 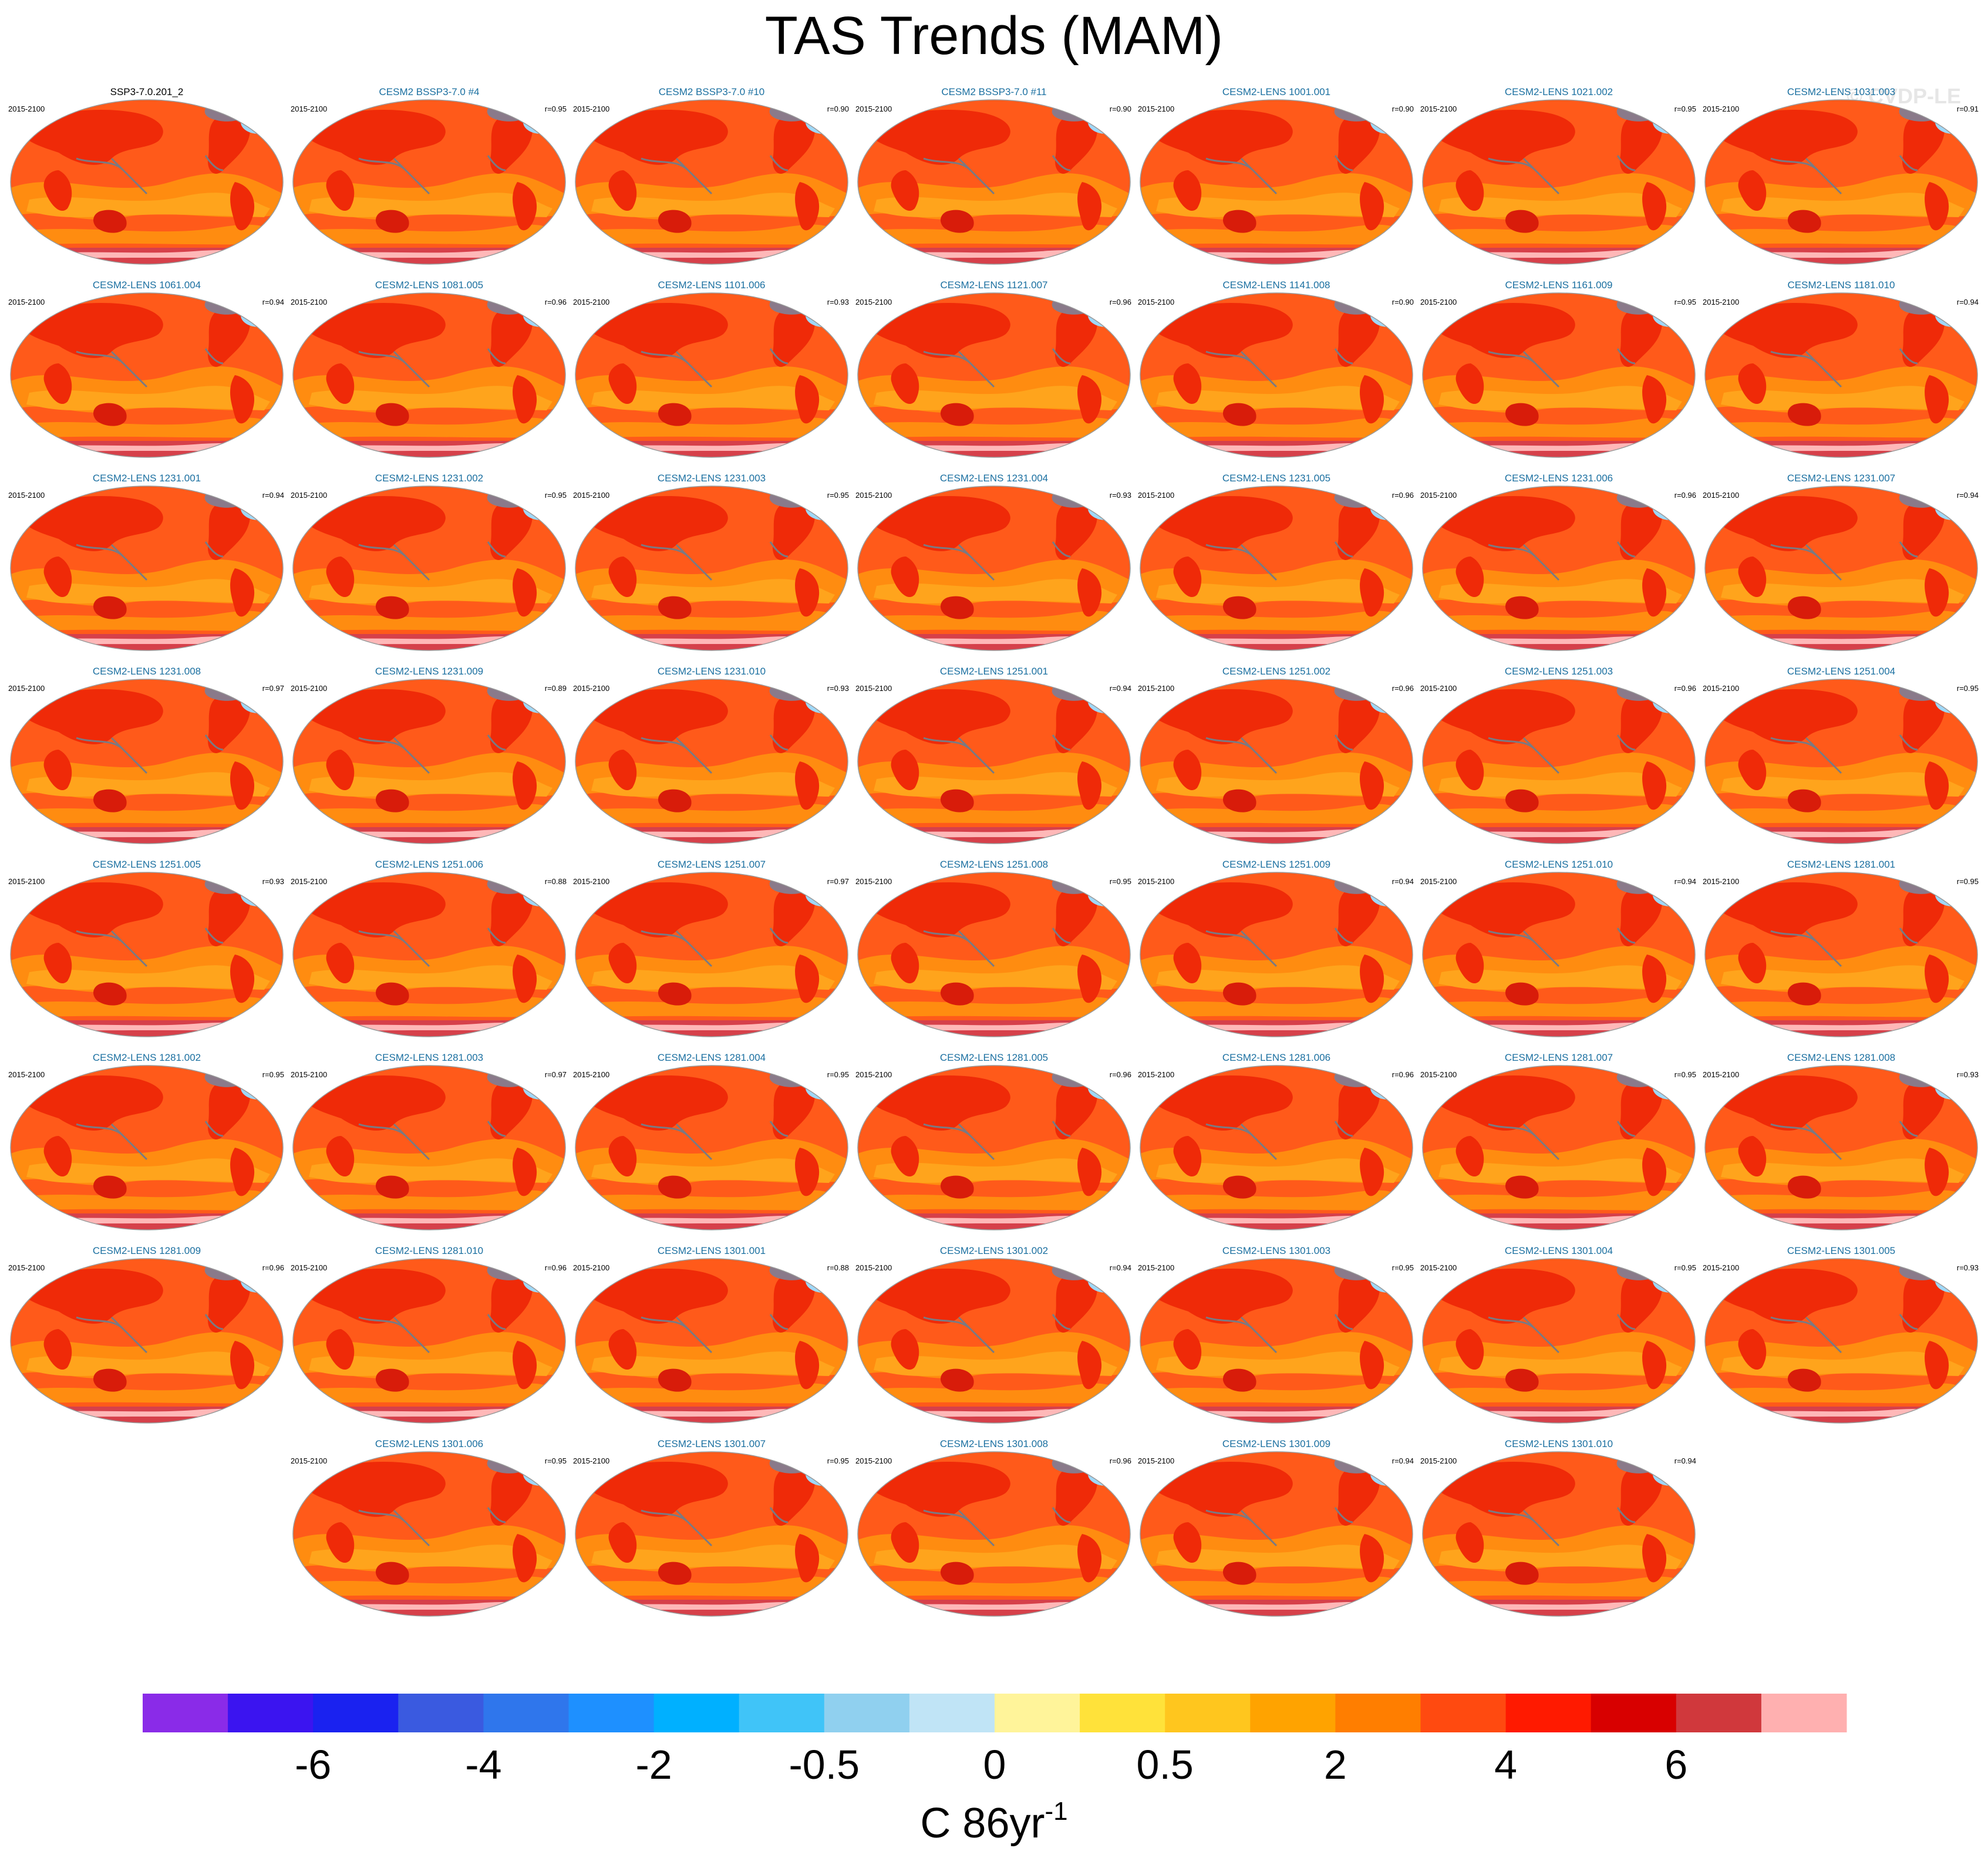 I want to click on map-panel: CESM2-LENS 1121.007 2015-2100 r=0.96, so click(x=993, y=368).